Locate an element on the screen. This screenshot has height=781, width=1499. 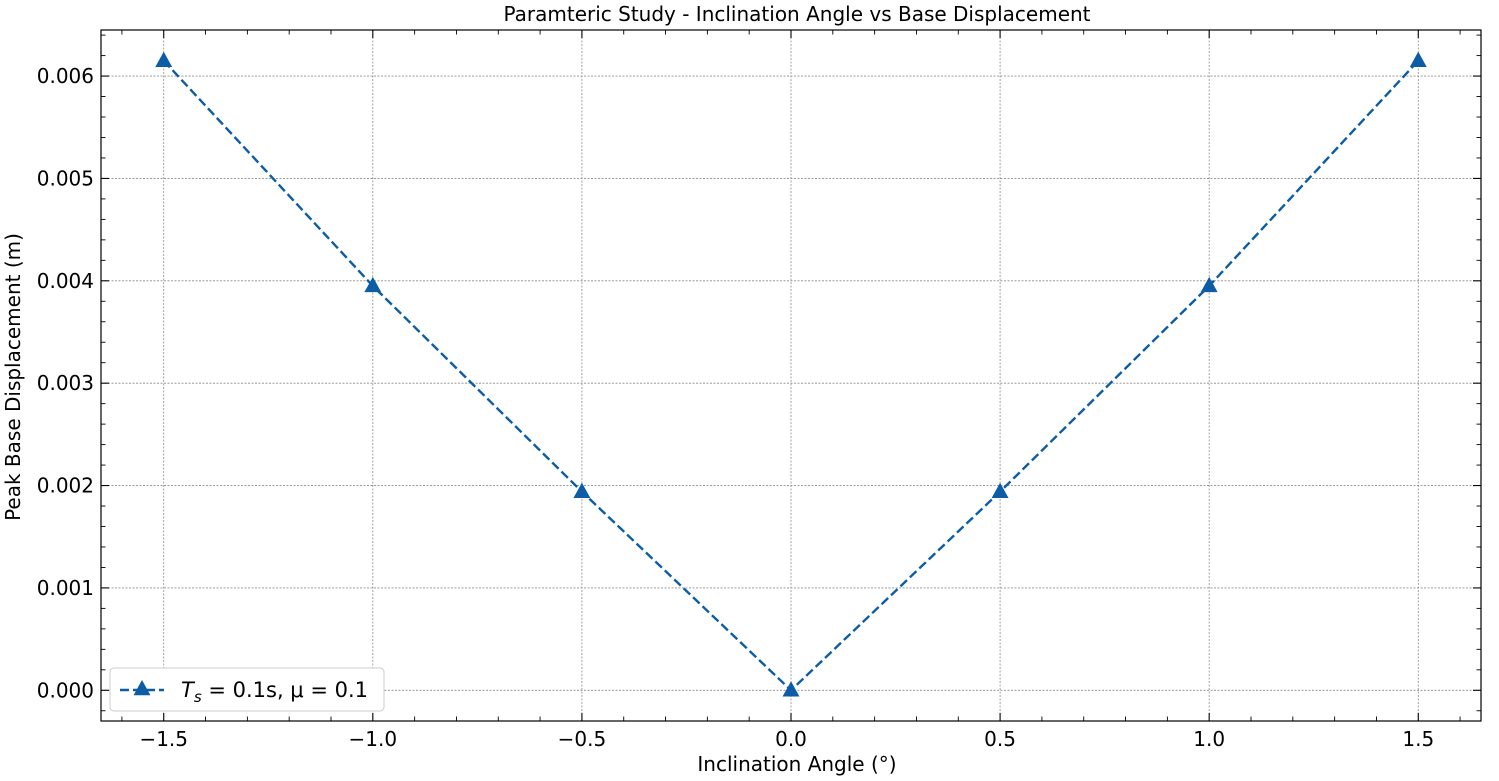
x-tick-label-2: −0.5 is located at coordinates (582, 739).